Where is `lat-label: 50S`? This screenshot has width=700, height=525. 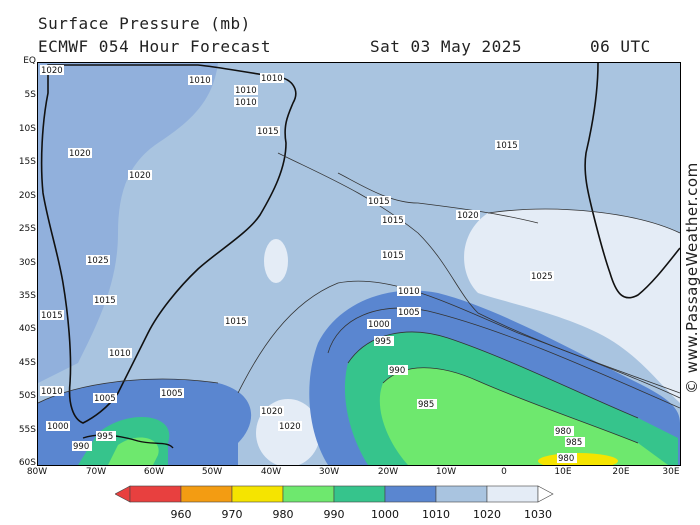
lat-label: 50S is located at coordinates (27, 396).